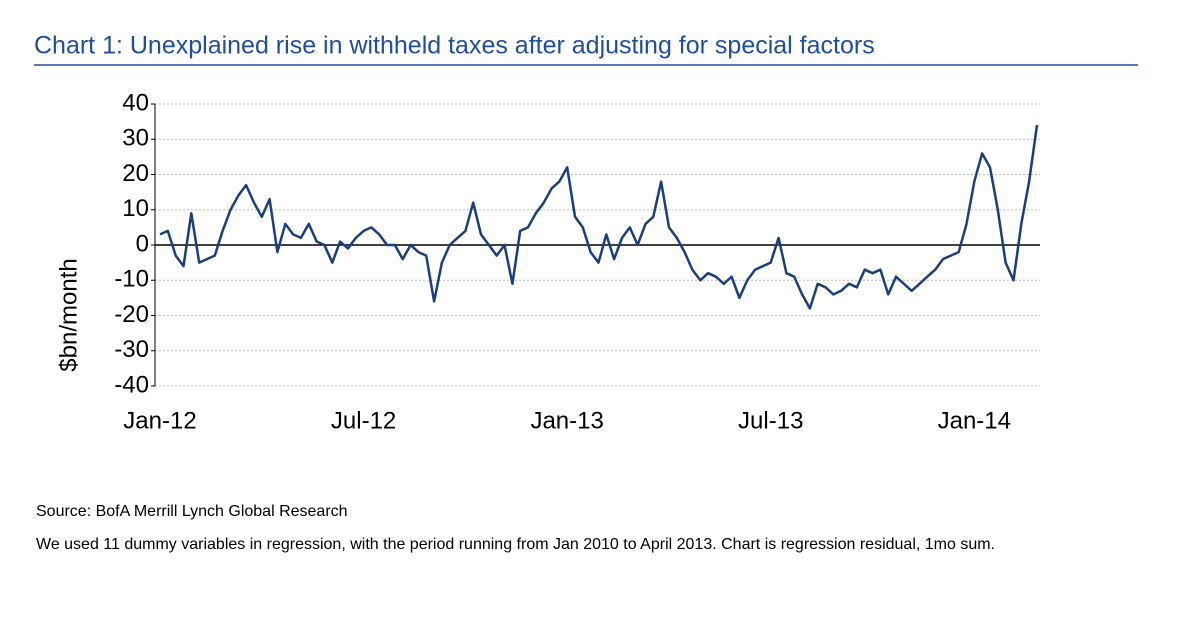 The height and width of the screenshot is (638, 1195). I want to click on y-tick-label: 0, so click(142, 243).